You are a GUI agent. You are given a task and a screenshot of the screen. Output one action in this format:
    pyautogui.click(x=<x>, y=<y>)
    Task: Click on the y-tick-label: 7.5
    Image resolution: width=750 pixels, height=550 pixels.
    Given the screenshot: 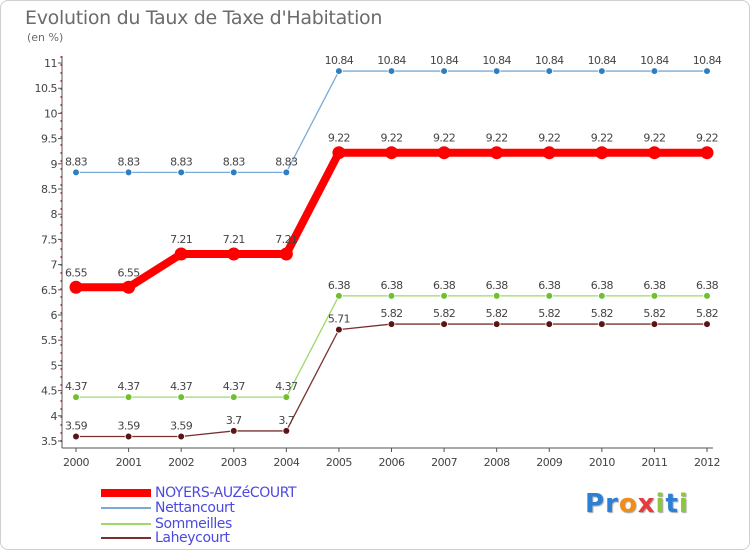 What is the action you would take?
    pyautogui.click(x=49, y=239)
    